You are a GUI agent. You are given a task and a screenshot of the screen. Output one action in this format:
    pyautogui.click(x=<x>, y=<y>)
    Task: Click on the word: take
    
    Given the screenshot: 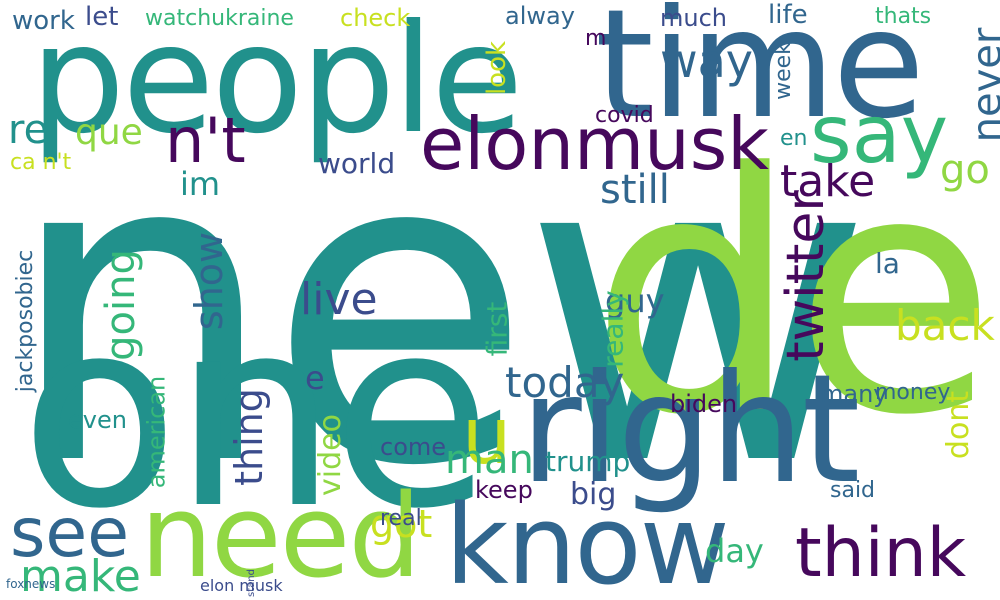 What is the action you would take?
    pyautogui.click(x=828, y=181)
    